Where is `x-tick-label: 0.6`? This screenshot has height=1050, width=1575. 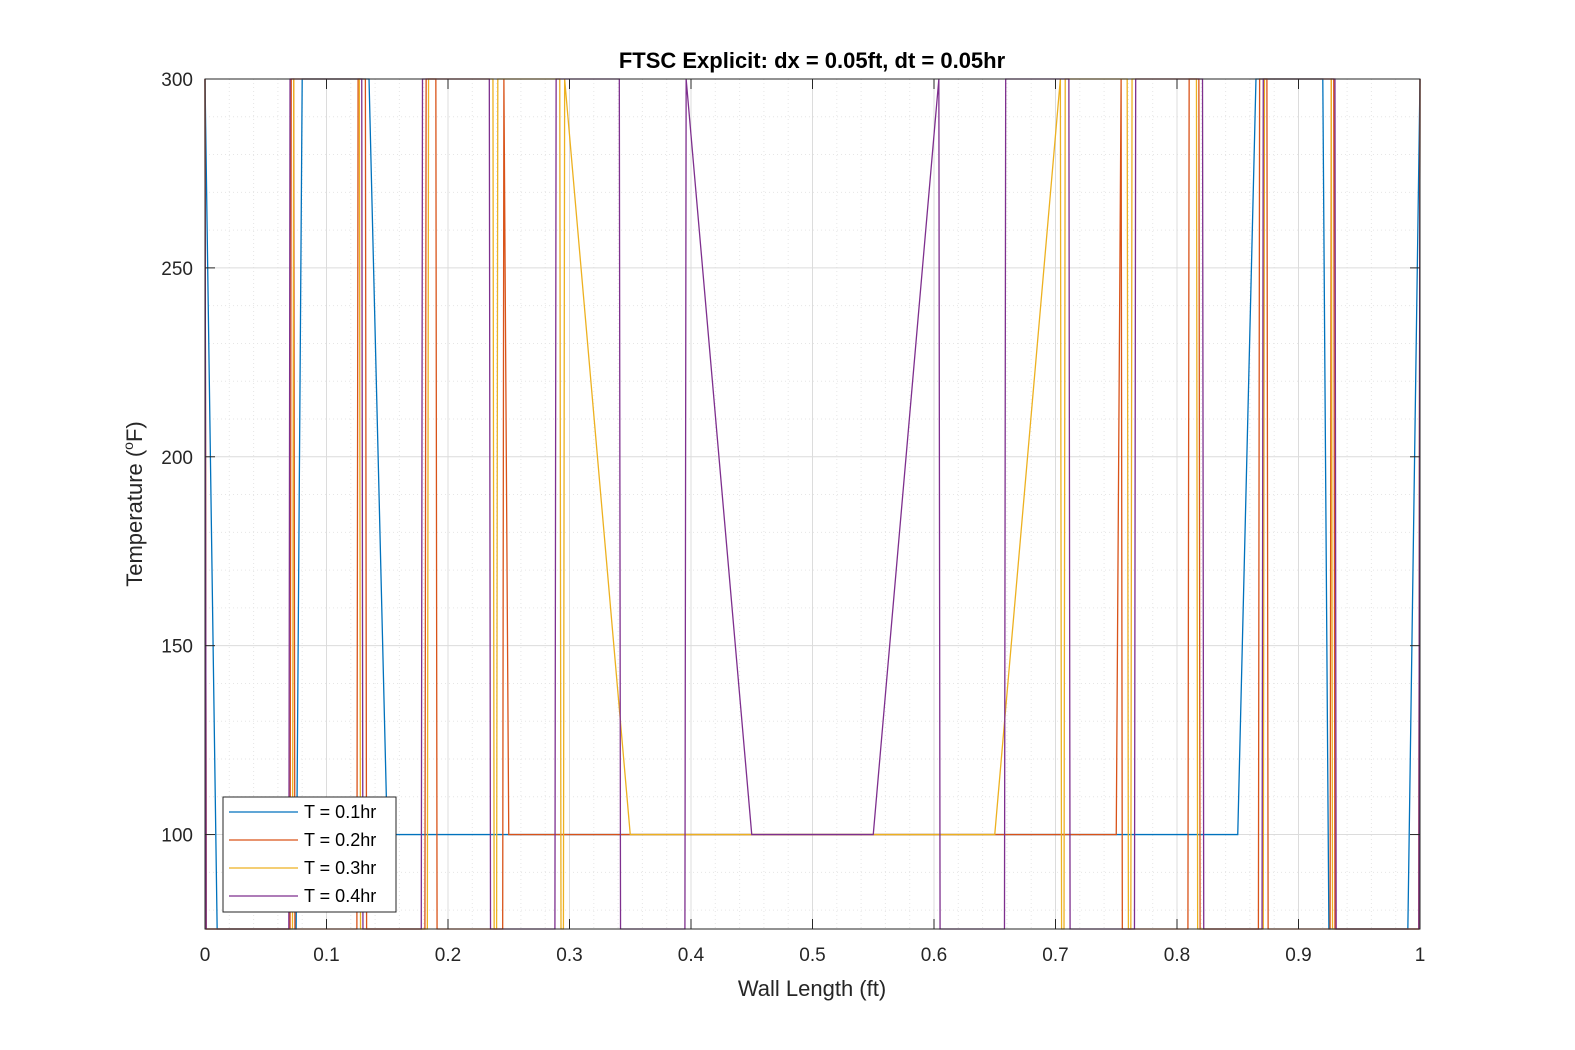 x-tick-label: 0.6 is located at coordinates (934, 955).